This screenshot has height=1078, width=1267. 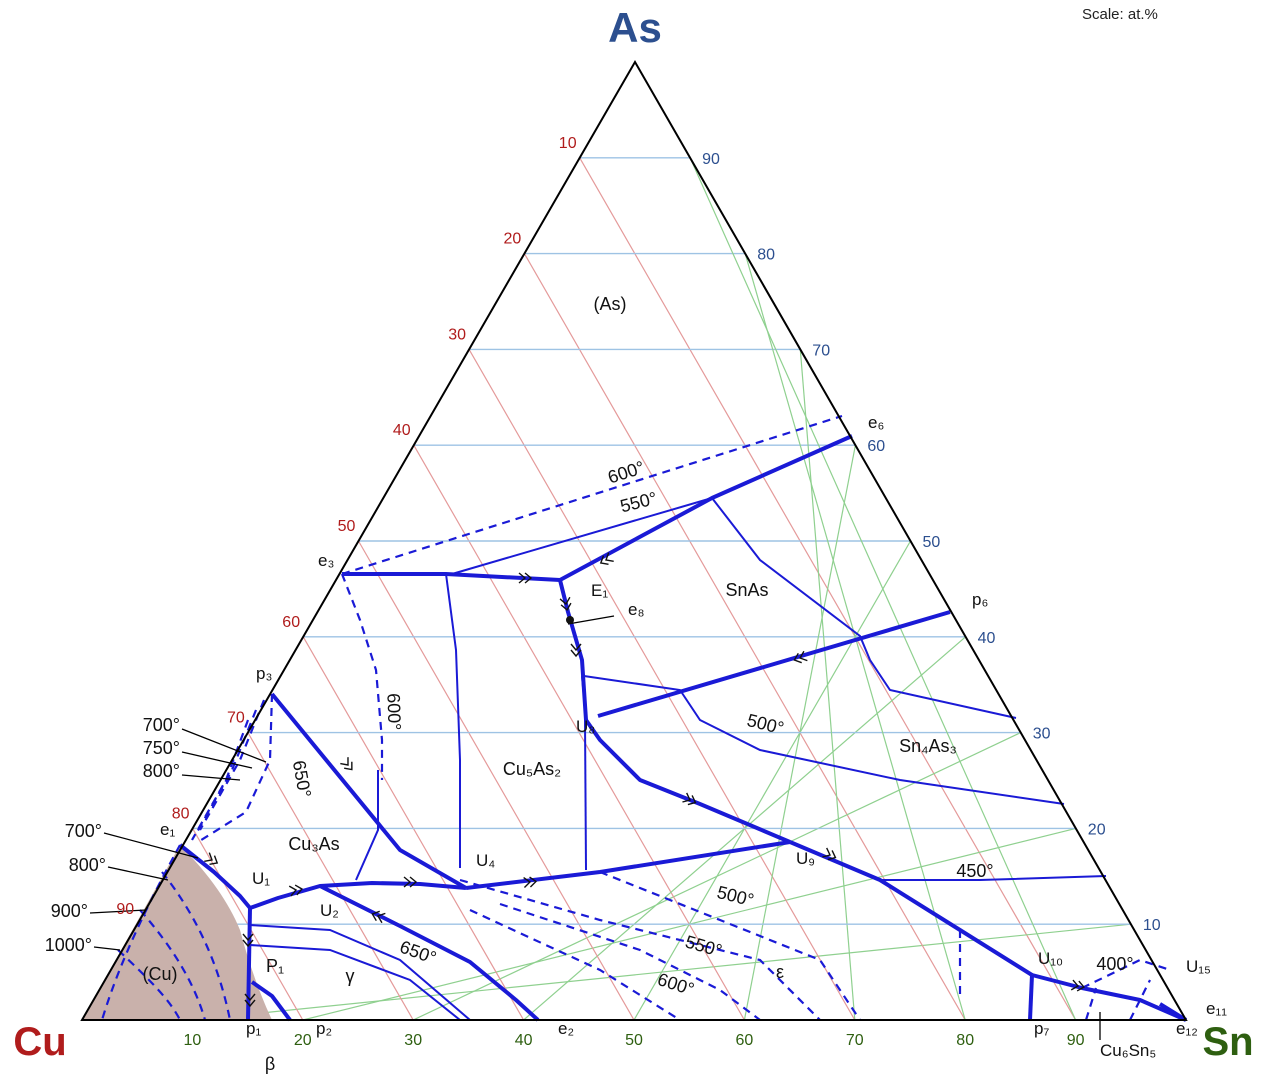 I want to click on invariant-point-label: U₁, so click(x=261, y=878).